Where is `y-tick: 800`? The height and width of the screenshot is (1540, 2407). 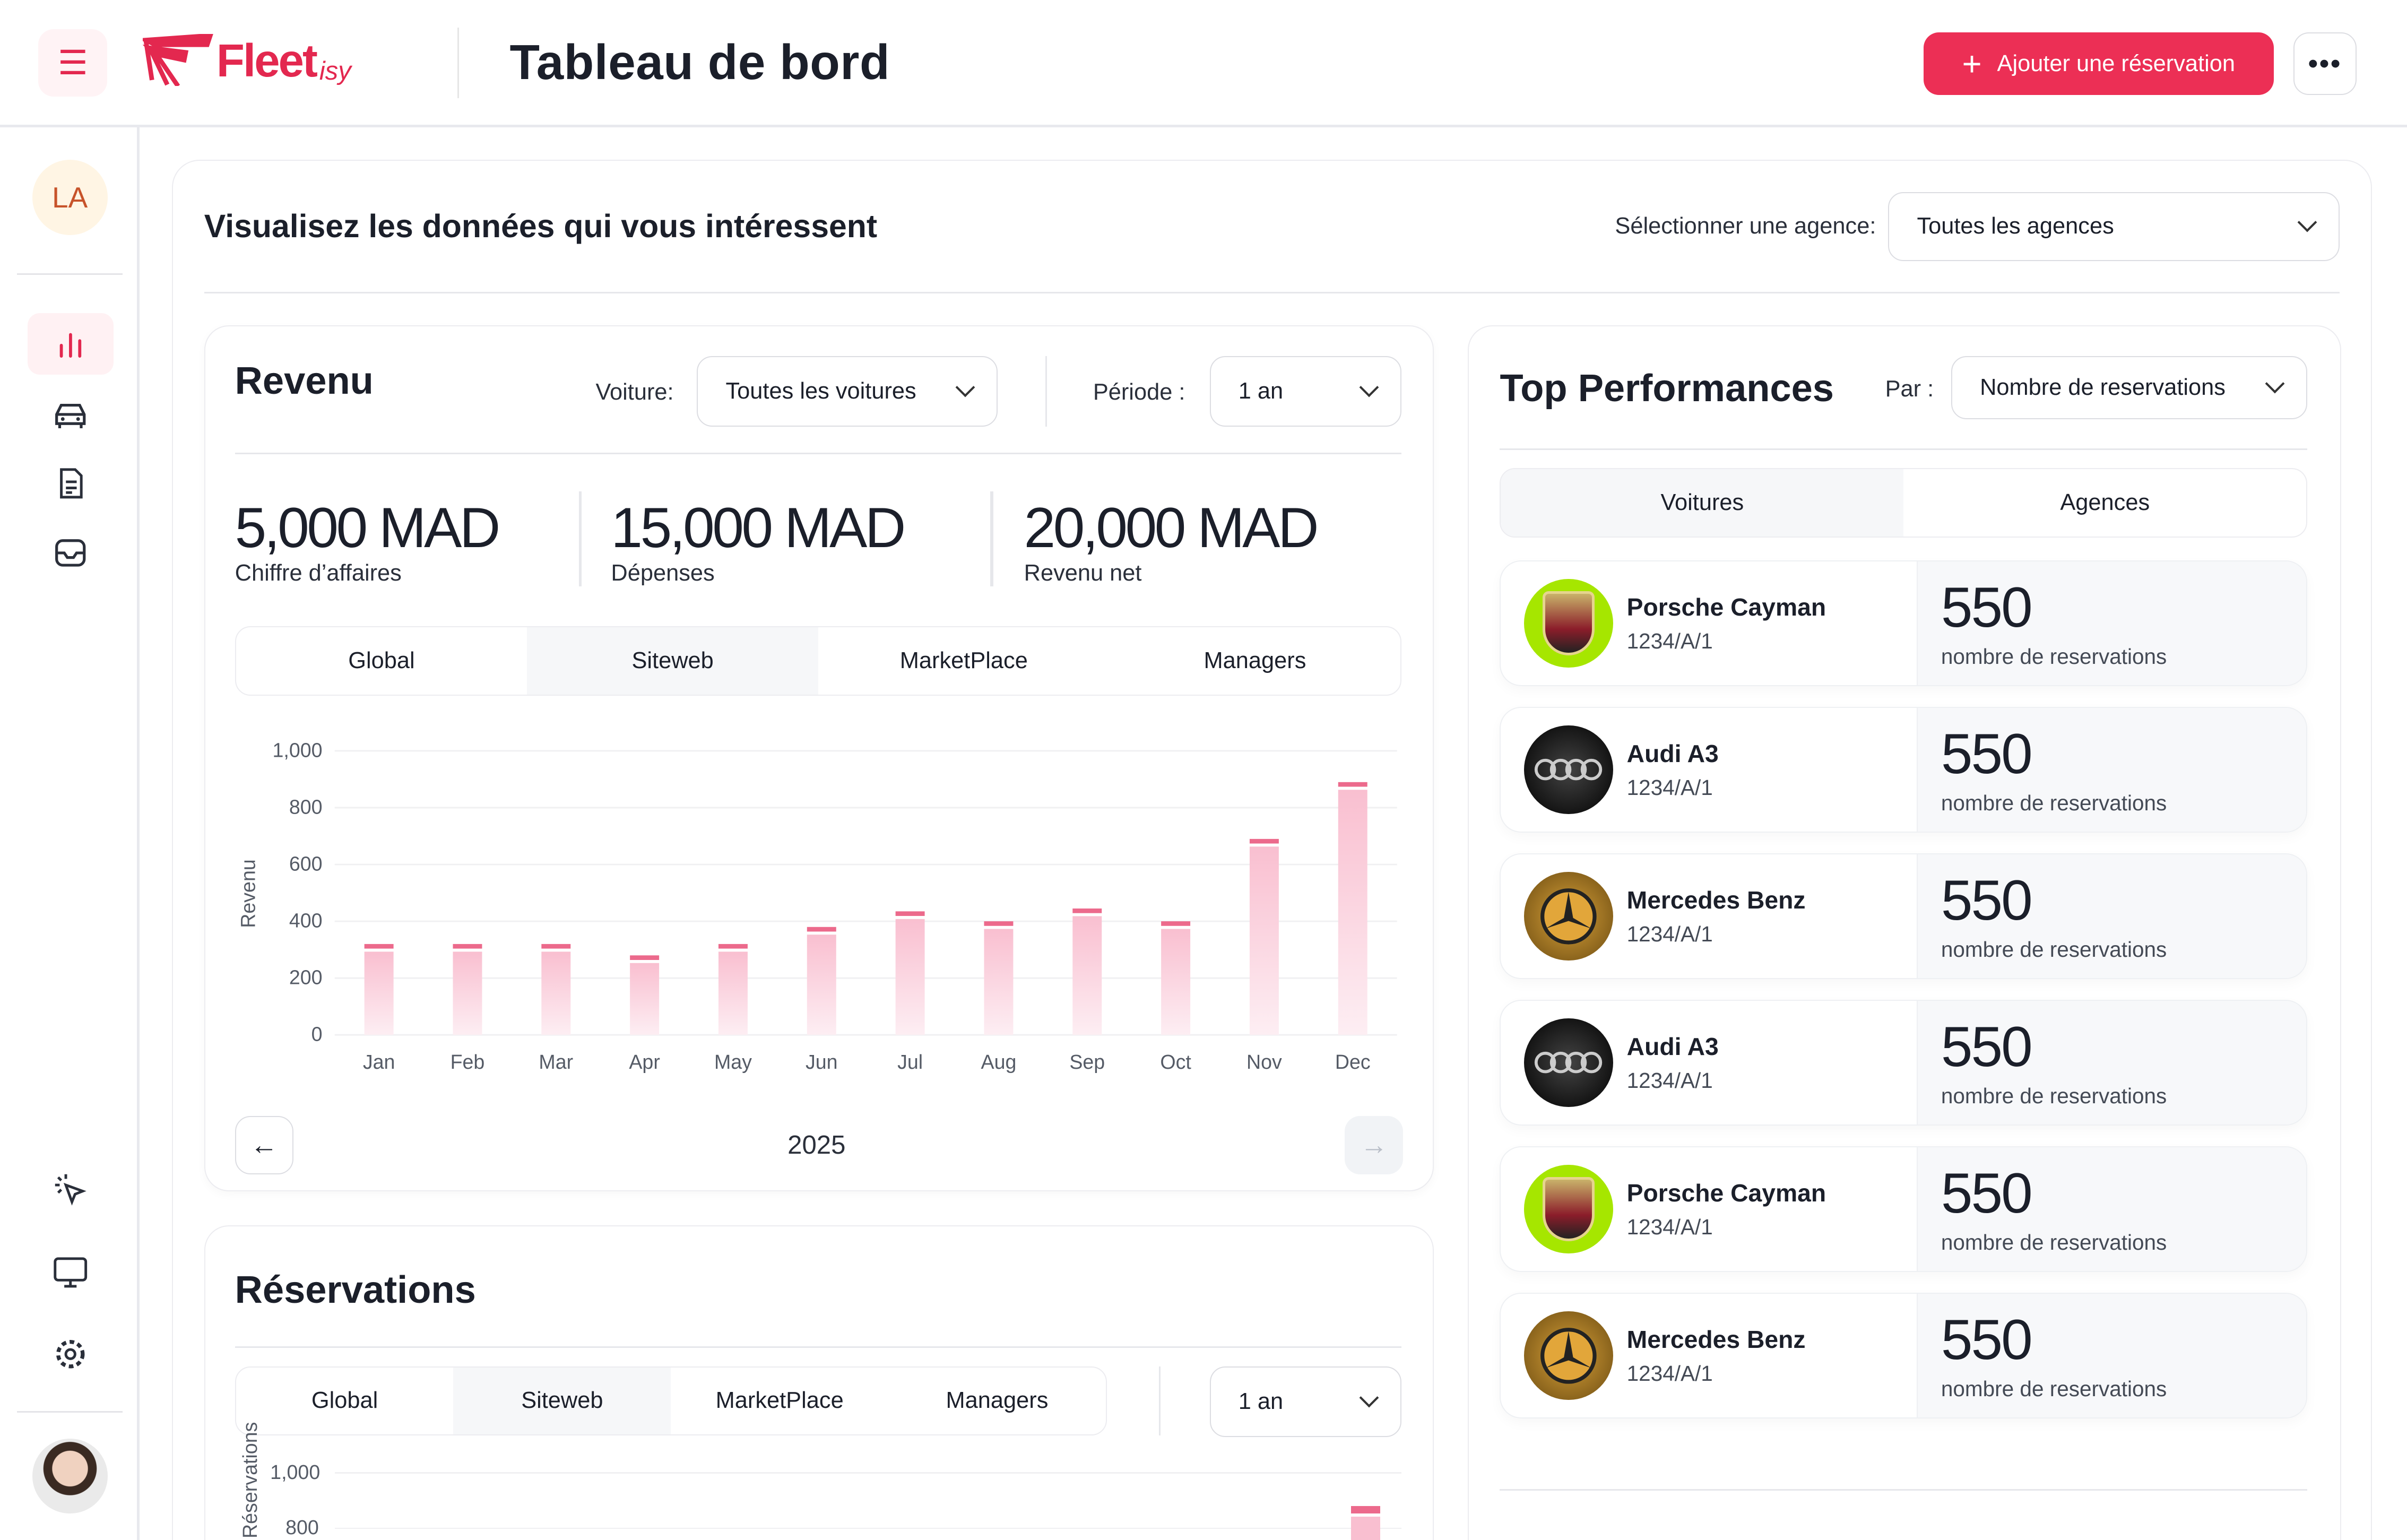
y-tick: 800 is located at coordinates (302, 1527).